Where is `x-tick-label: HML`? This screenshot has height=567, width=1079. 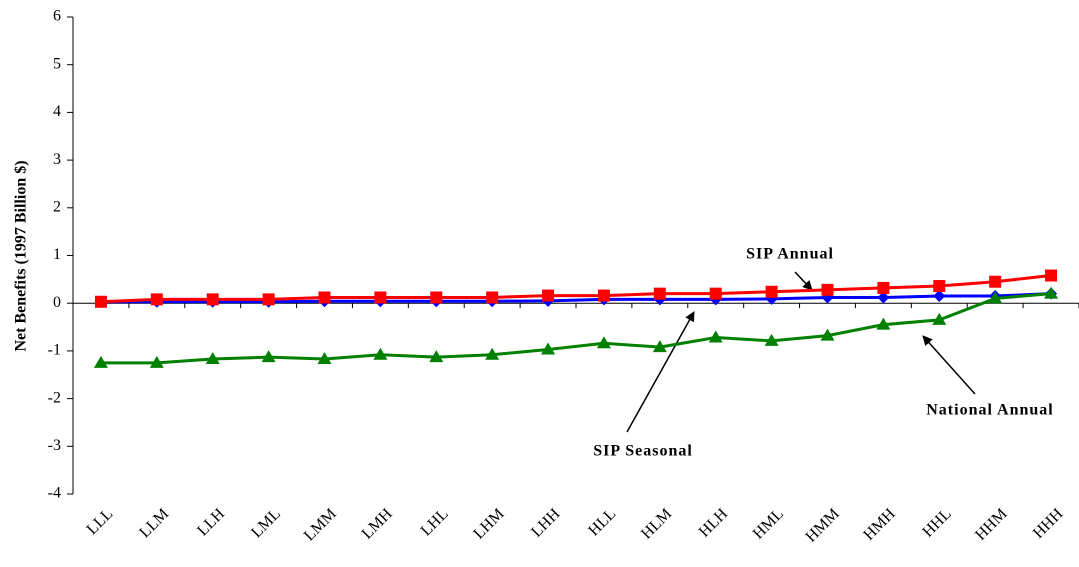 x-tick-label: HML is located at coordinates (768, 523).